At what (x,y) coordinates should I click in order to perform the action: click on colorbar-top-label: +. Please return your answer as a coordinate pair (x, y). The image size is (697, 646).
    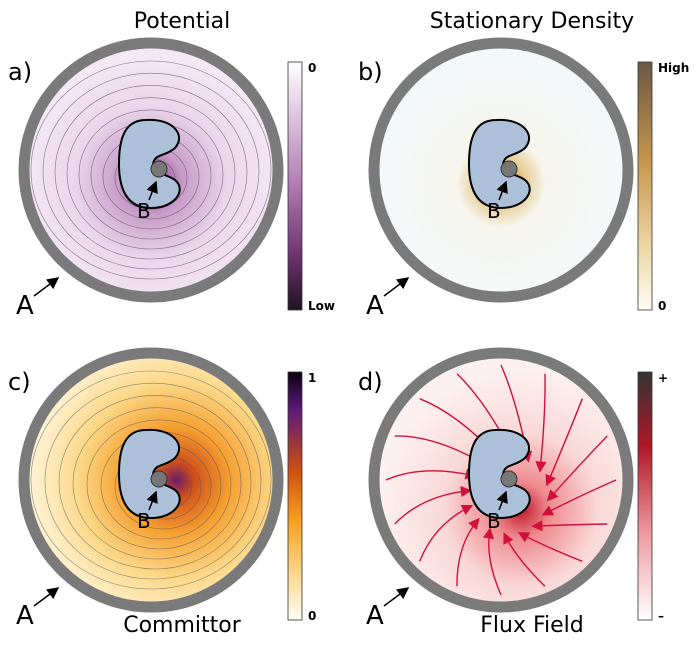
    Looking at the image, I should click on (663, 378).